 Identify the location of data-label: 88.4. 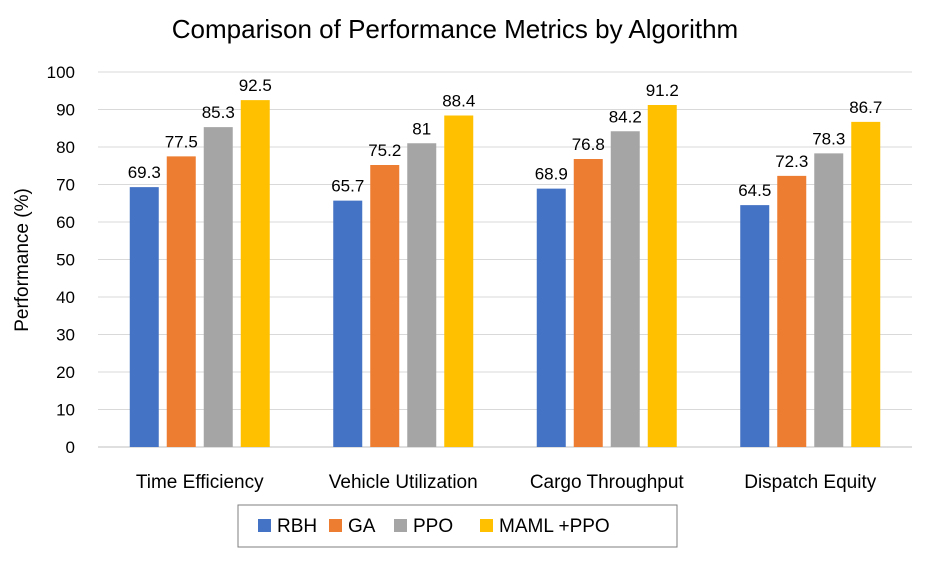
(458, 101).